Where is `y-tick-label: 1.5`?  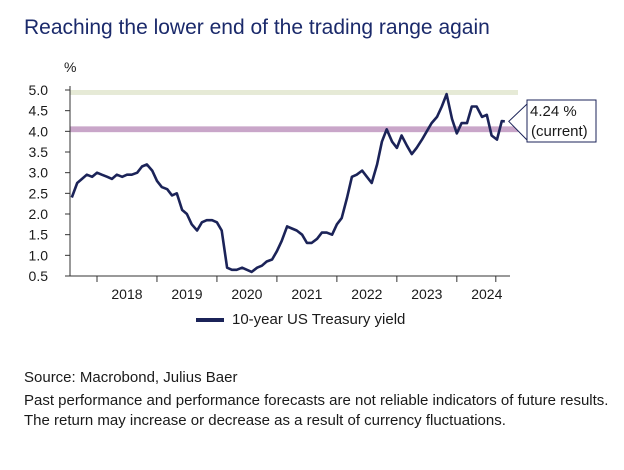 y-tick-label: 1.5 is located at coordinates (39, 235).